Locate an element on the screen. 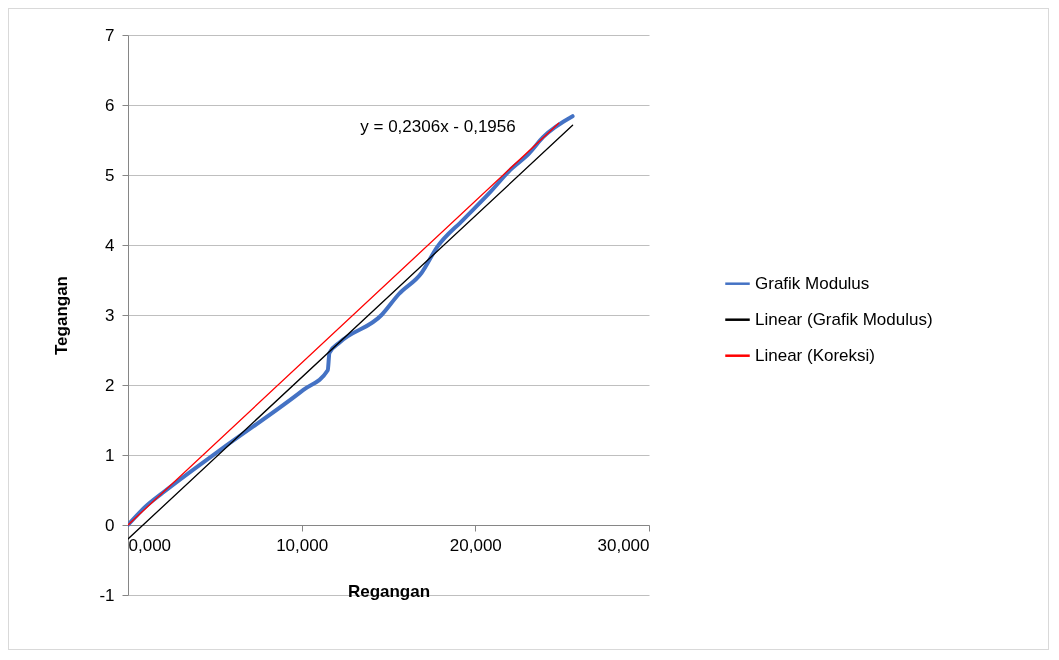  x-tick-label: 30,000 is located at coordinates (623, 545).